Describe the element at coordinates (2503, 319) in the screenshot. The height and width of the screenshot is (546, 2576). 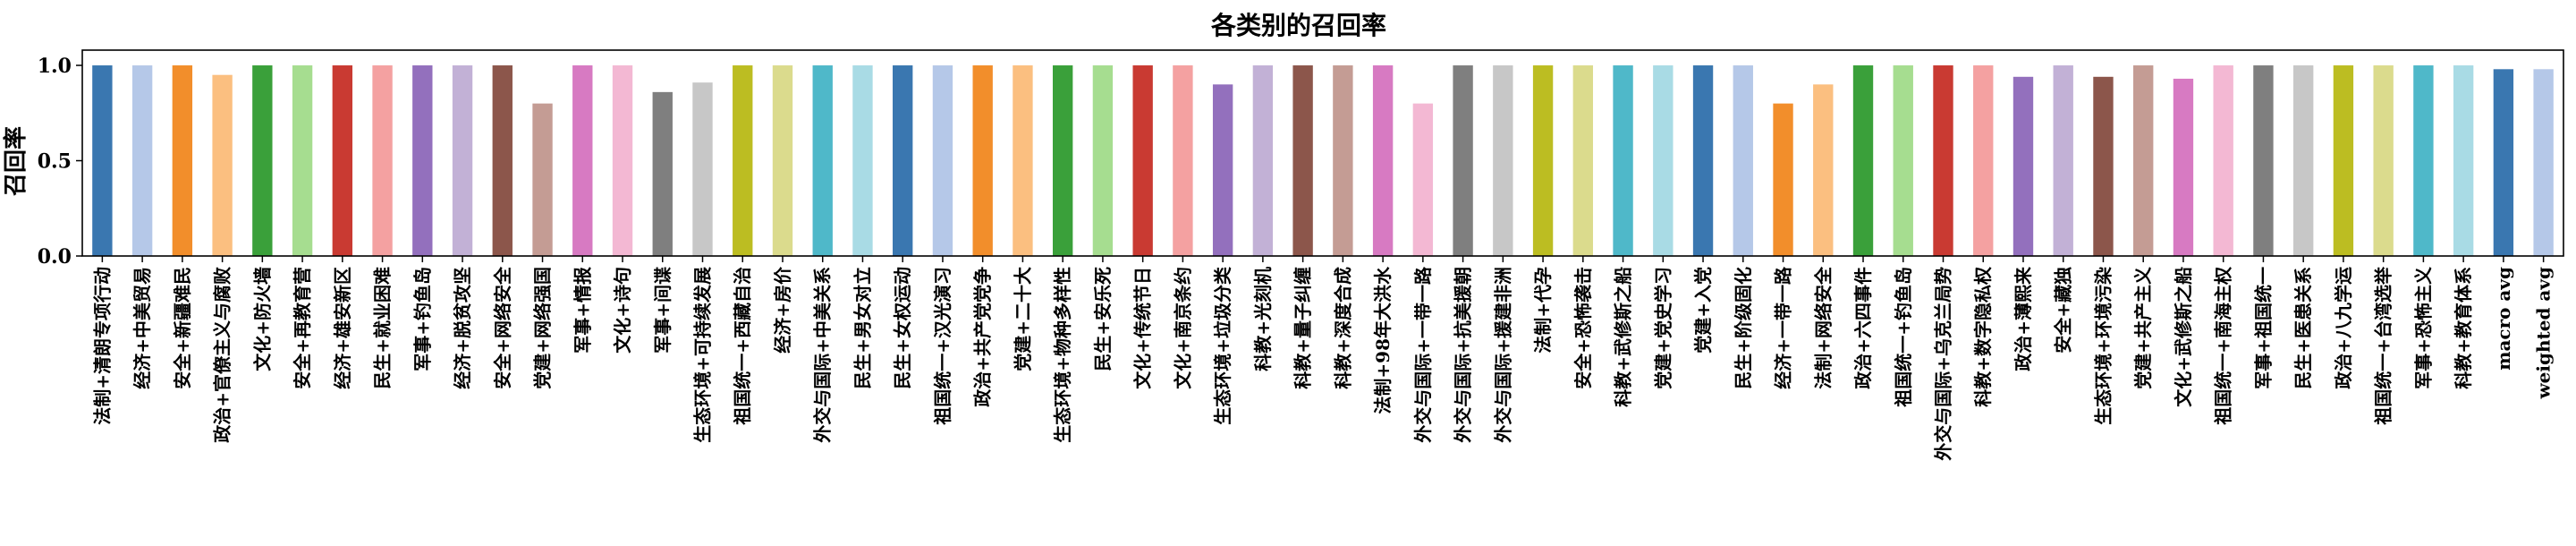
I see `x-tick-label: macro avg` at that location.